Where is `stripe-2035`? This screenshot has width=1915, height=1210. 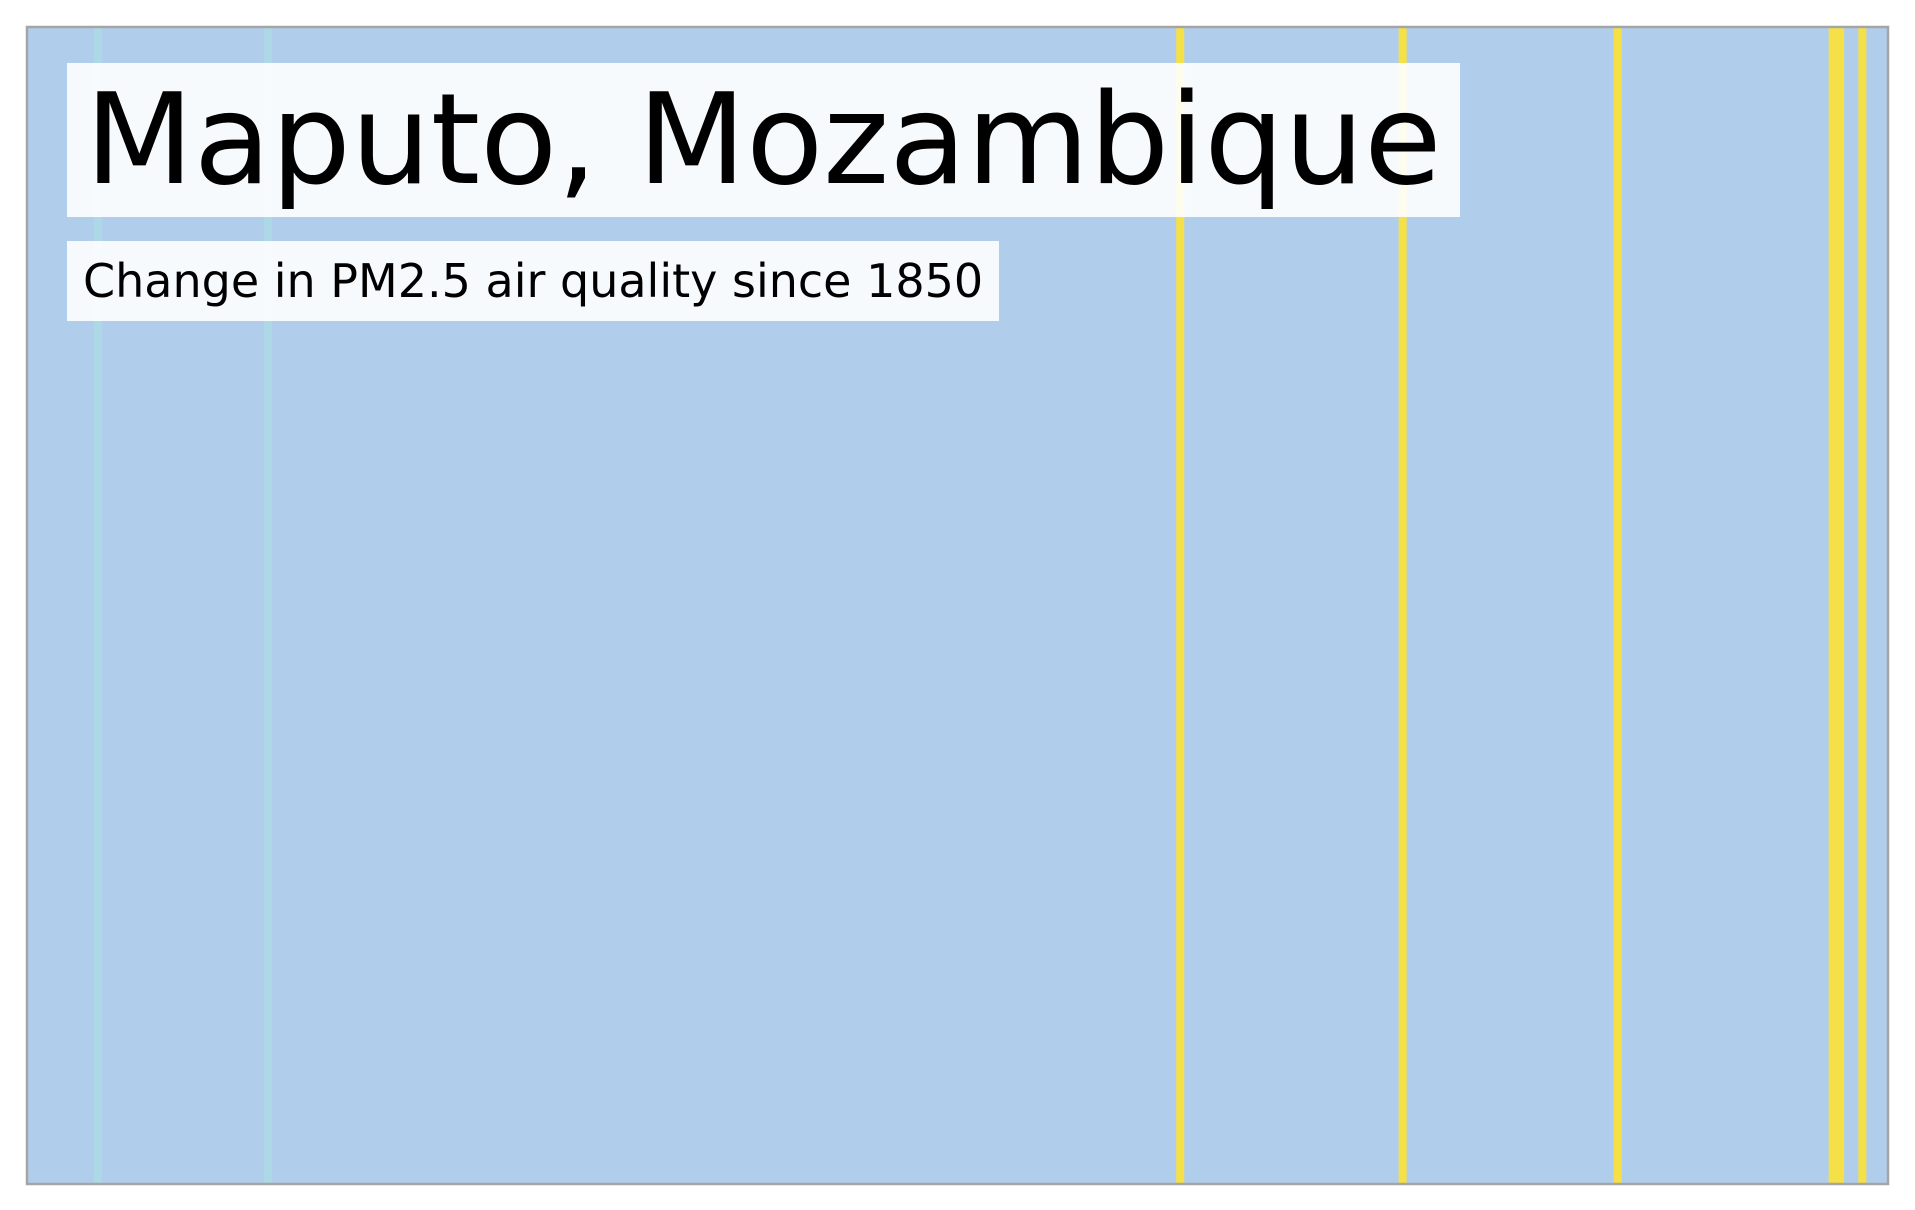
stripe-2035 is located at coordinates (1402, 605).